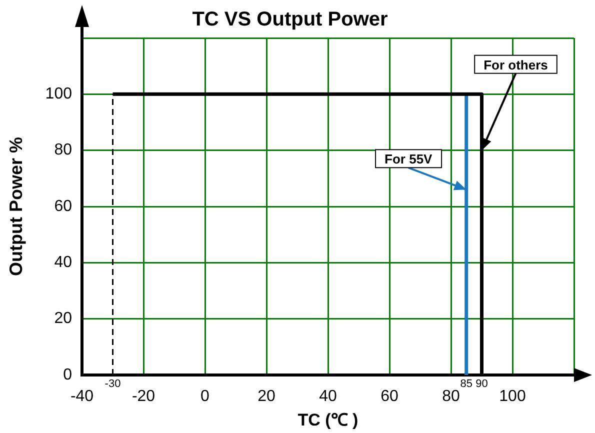 The height and width of the screenshot is (433, 595). Describe the element at coordinates (466, 384) in the screenshot. I see `annotation: 85` at that location.